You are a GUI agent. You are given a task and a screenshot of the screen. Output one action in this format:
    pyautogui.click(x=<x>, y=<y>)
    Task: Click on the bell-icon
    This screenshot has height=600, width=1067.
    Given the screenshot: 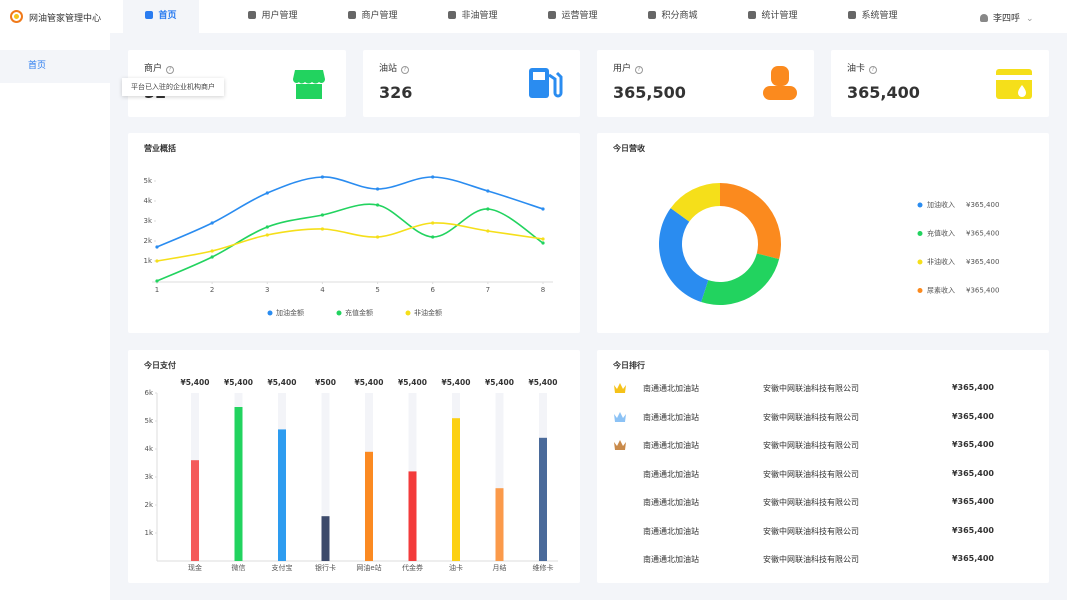 What is the action you would take?
    pyautogui.click(x=984, y=18)
    